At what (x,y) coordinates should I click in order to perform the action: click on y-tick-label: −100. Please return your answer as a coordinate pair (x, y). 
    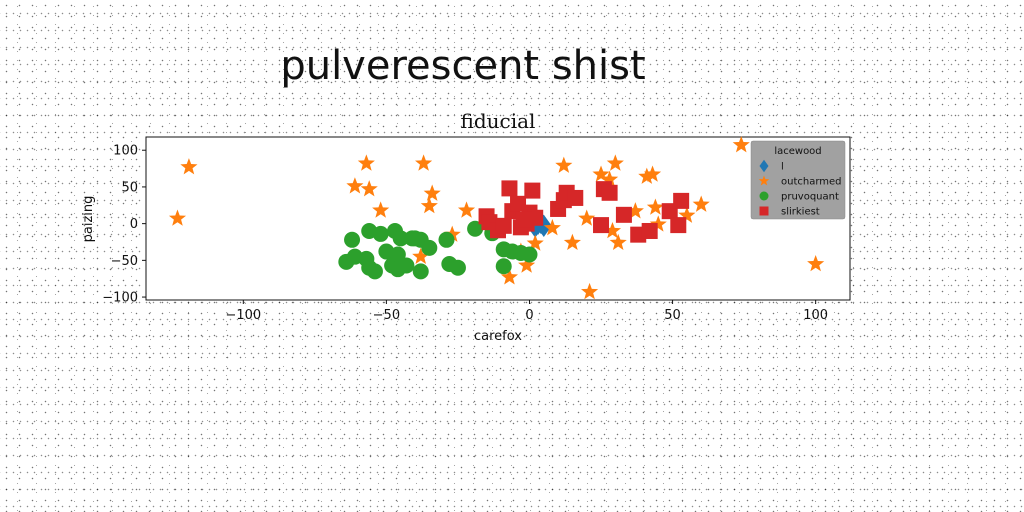
    Looking at the image, I should click on (120, 298).